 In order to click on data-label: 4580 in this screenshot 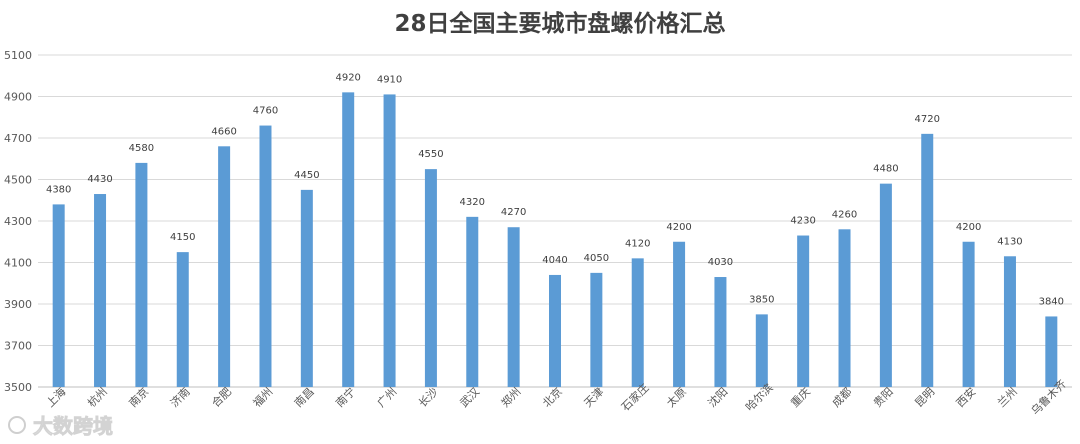, I will do `click(141, 148)`.